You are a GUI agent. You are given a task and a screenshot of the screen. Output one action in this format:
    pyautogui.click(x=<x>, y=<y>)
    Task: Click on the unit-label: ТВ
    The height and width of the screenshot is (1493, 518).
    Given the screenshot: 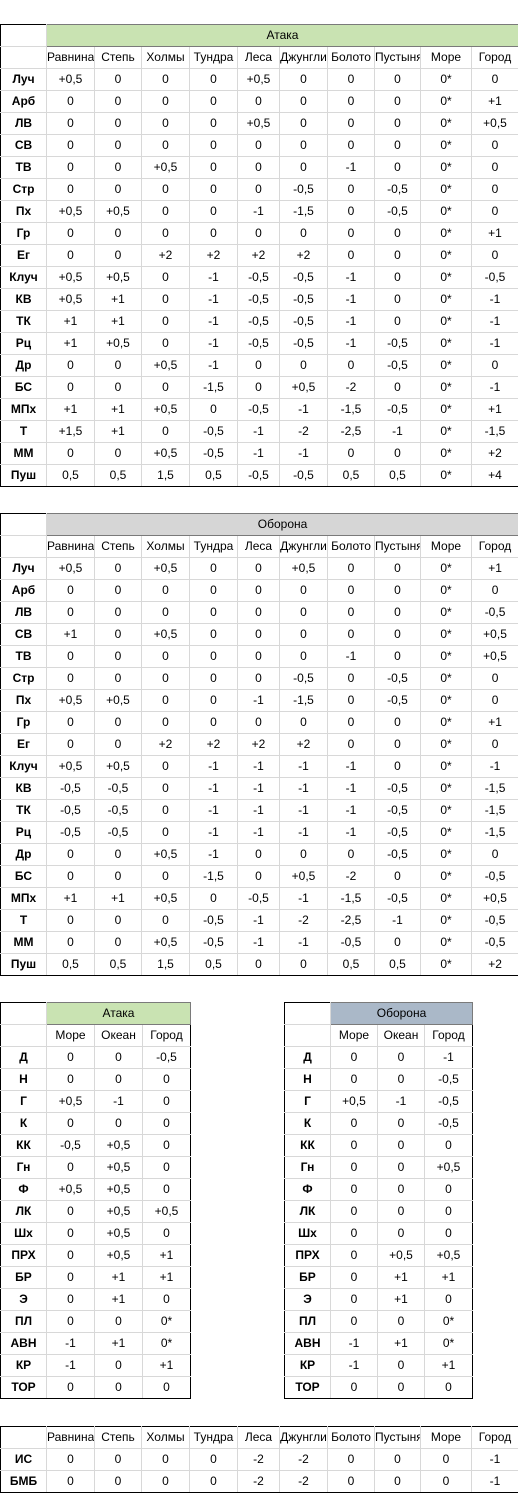 What is the action you would take?
    pyautogui.click(x=24, y=168)
    